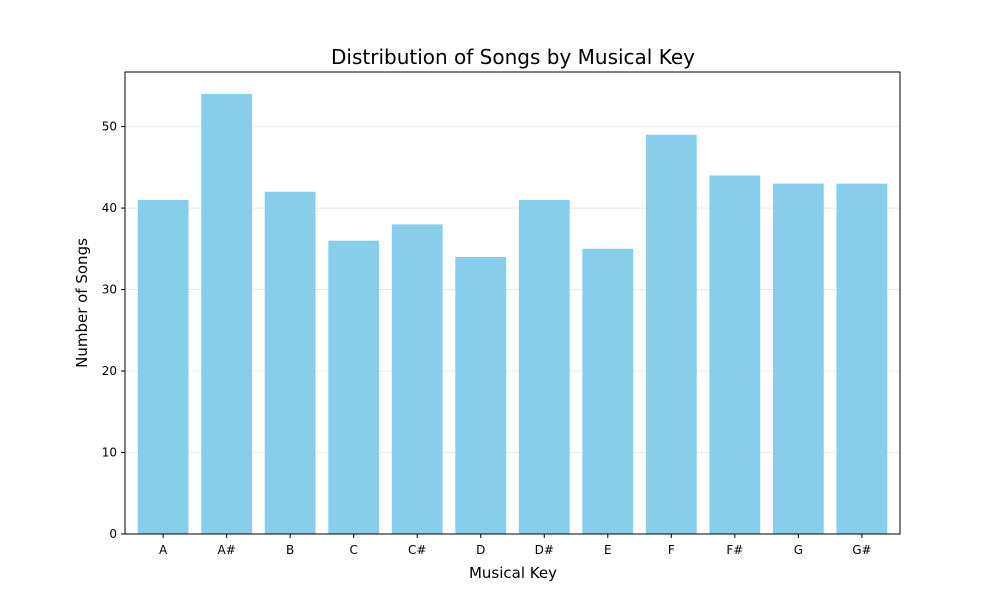  I want to click on x-tick-label: C#, so click(417, 550).